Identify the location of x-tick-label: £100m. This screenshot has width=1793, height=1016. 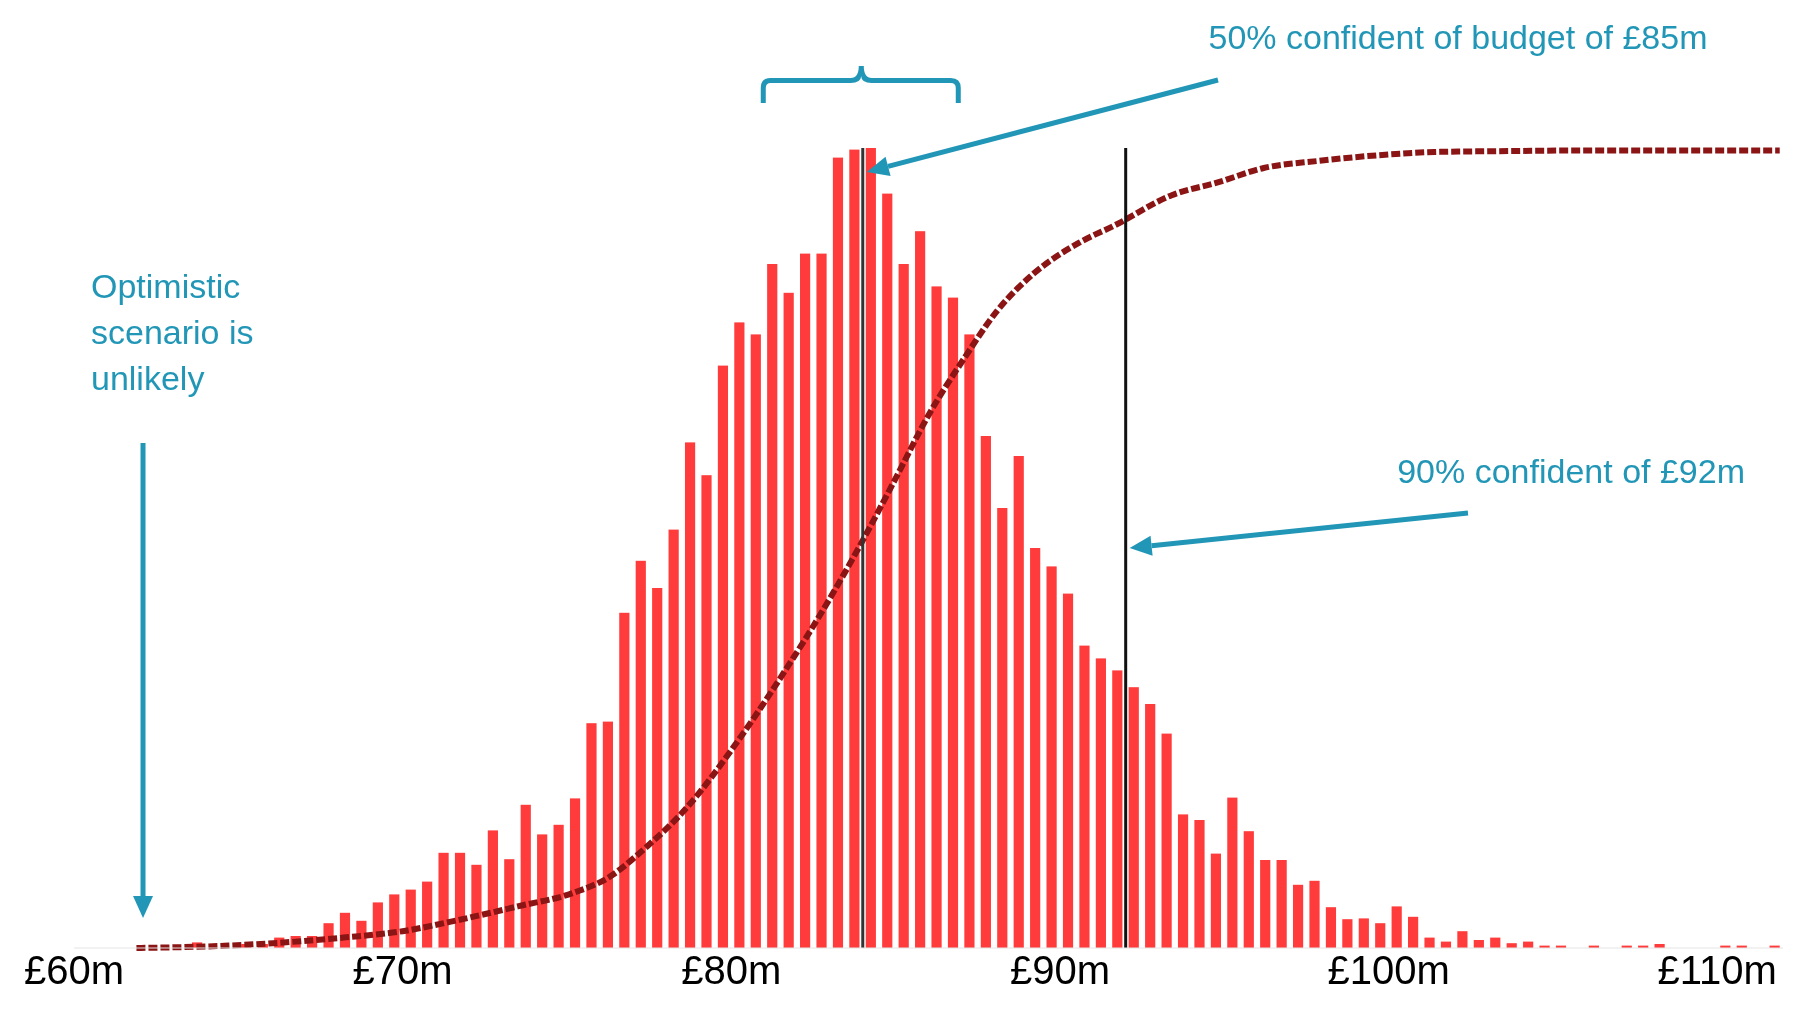
(1388, 970).